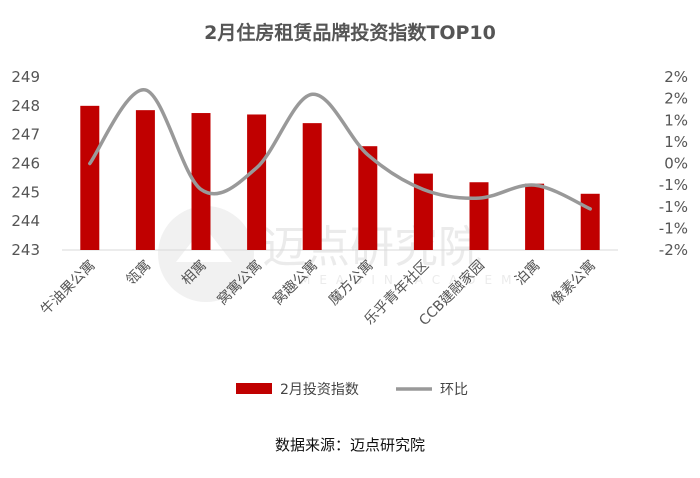 The height and width of the screenshot is (478, 700). I want to click on left-axis-tick: 244, so click(25, 221).